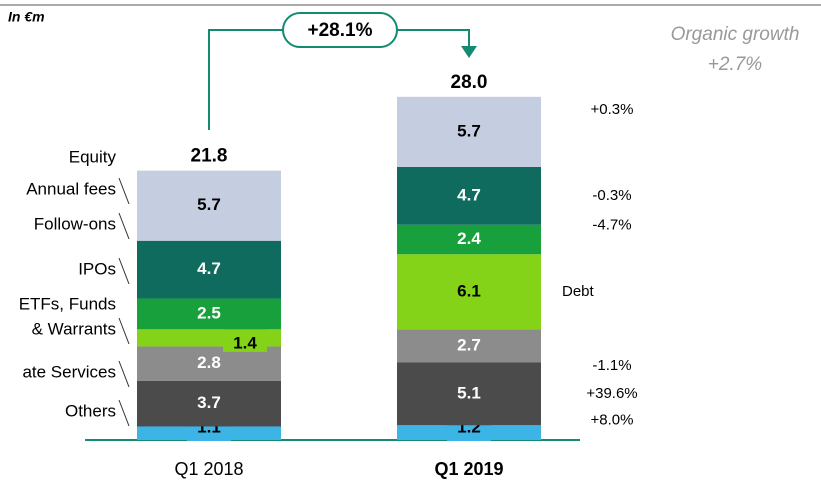 This screenshot has height=487, width=821. Describe the element at coordinates (209, 156) in the screenshot. I see `total-label: 21.8` at that location.